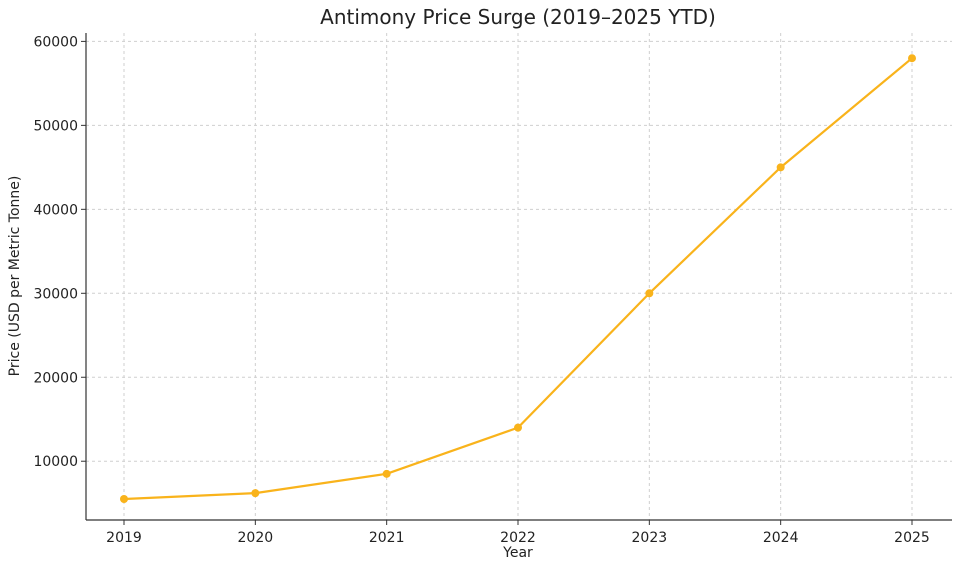  What do you see at coordinates (781, 538) in the screenshot?
I see `x-tick-label: 2024` at bounding box center [781, 538].